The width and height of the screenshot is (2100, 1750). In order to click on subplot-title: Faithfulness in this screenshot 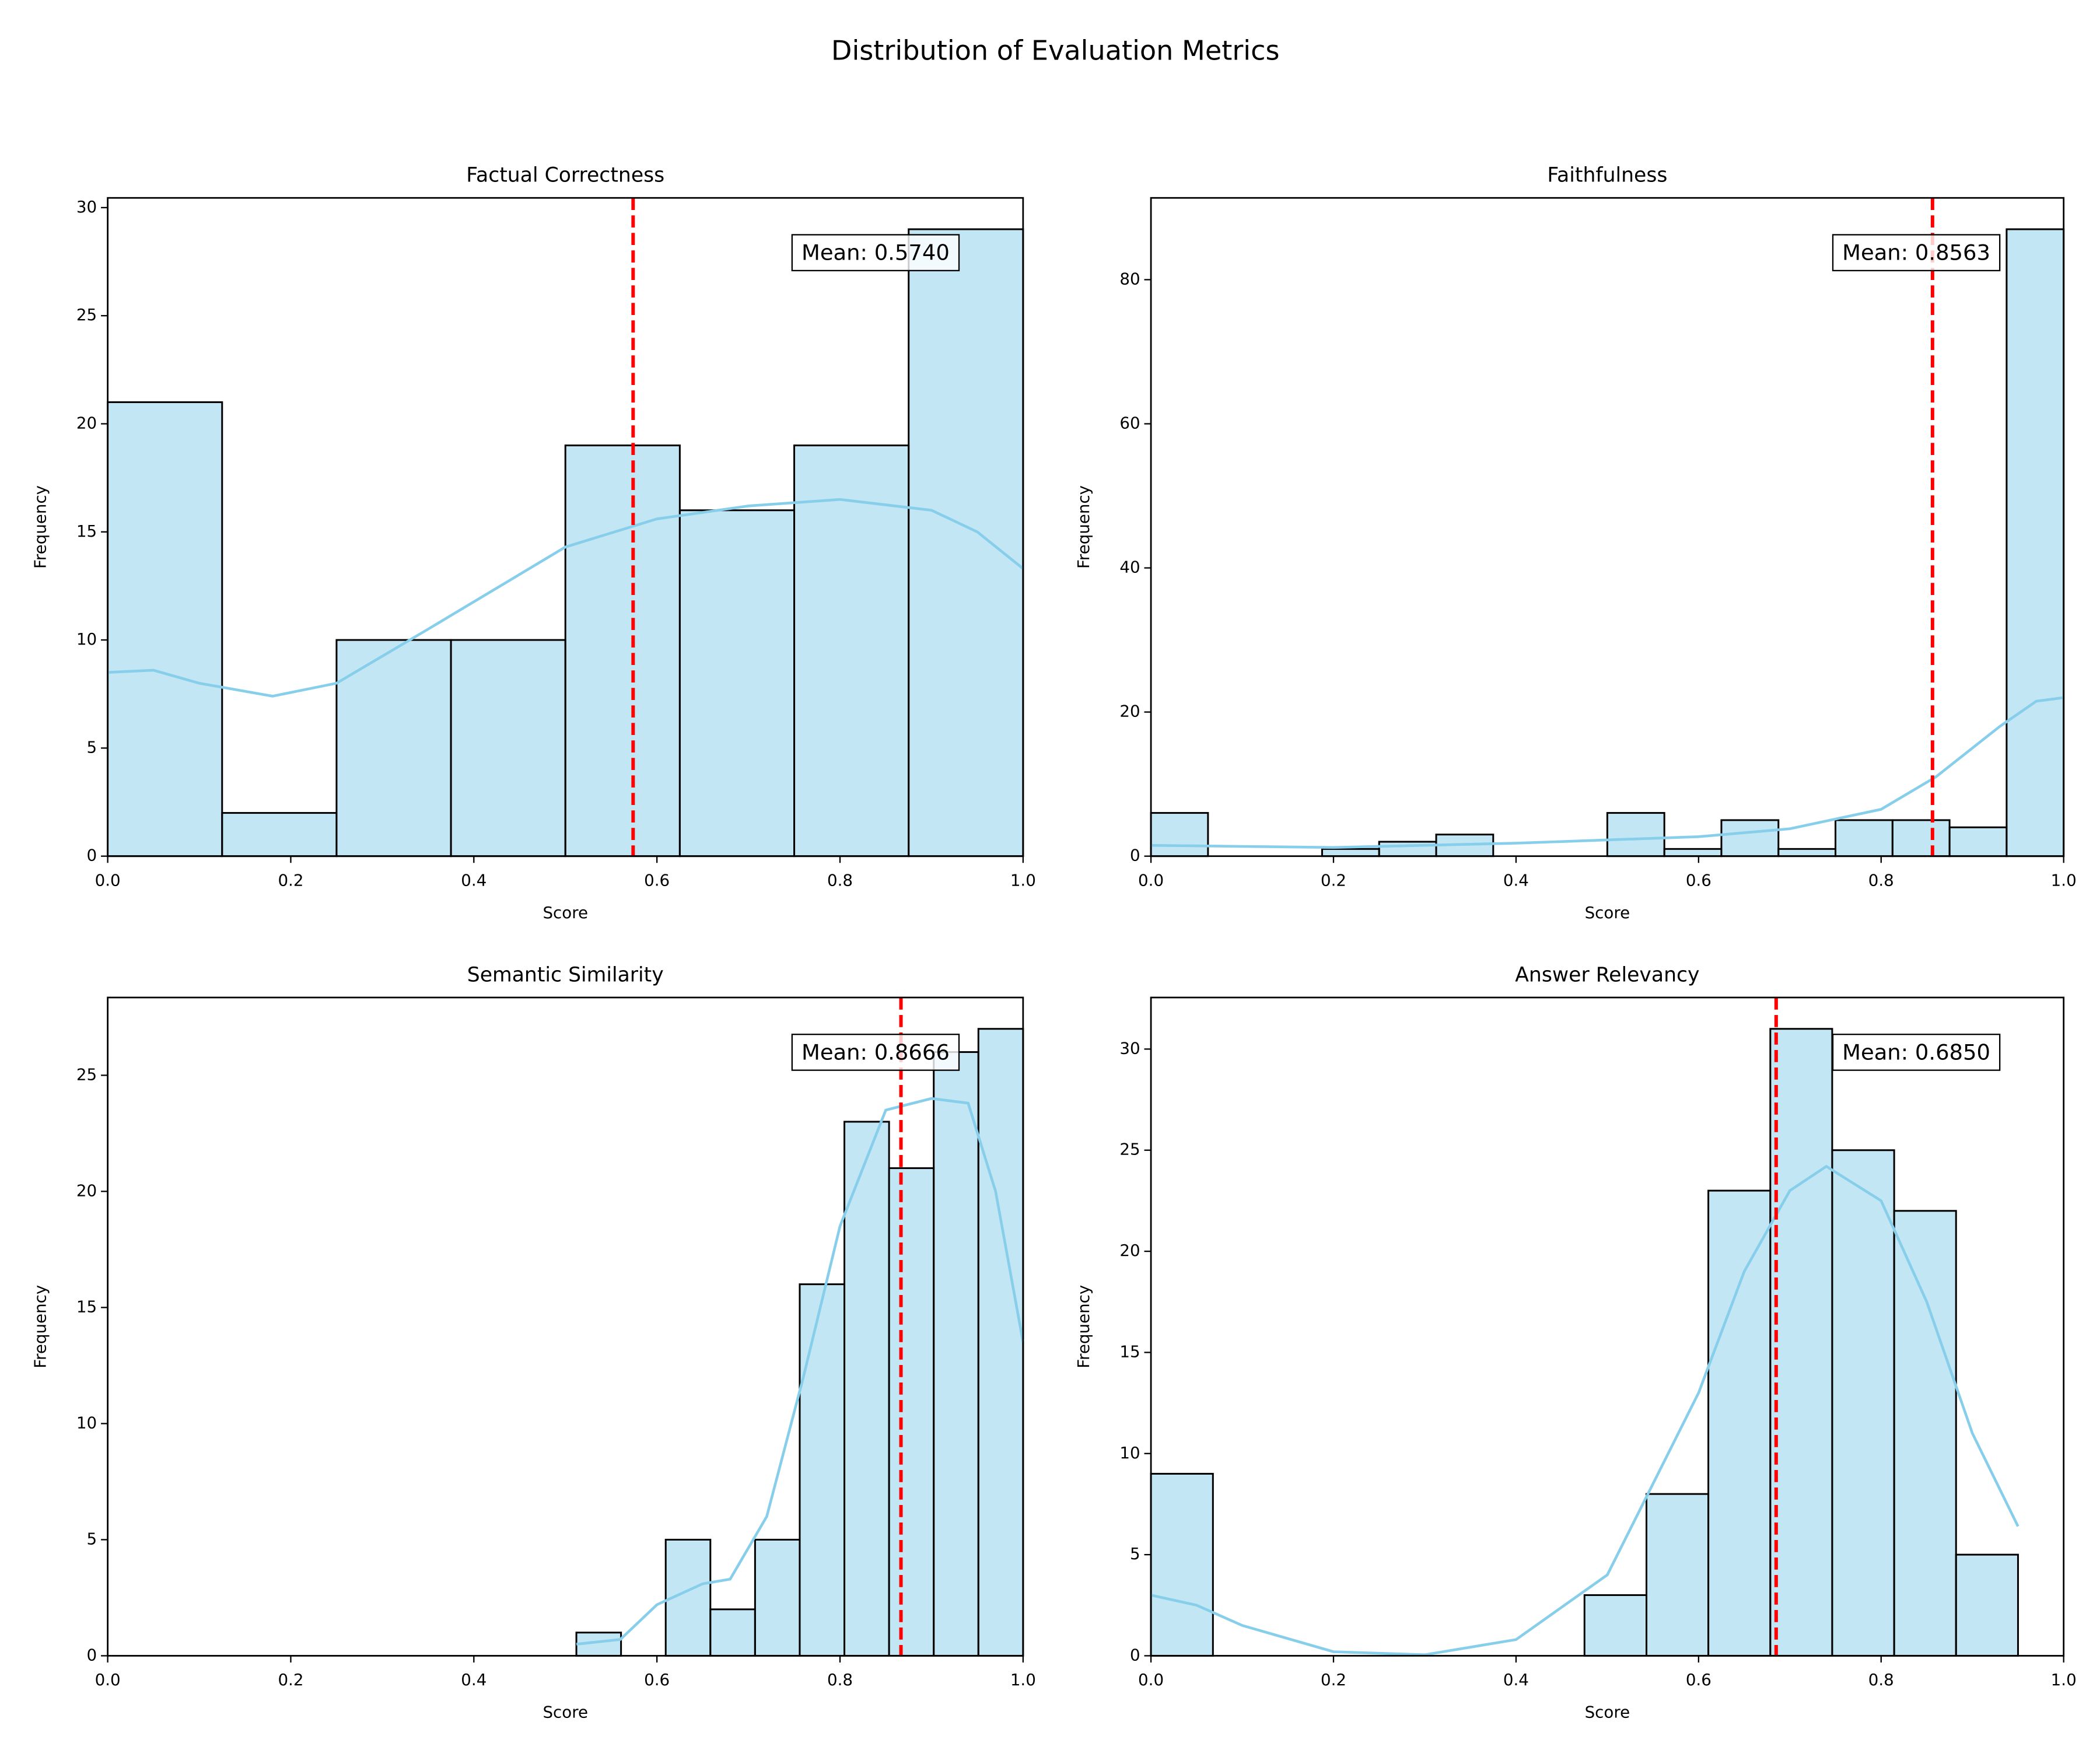, I will do `click(1607, 175)`.